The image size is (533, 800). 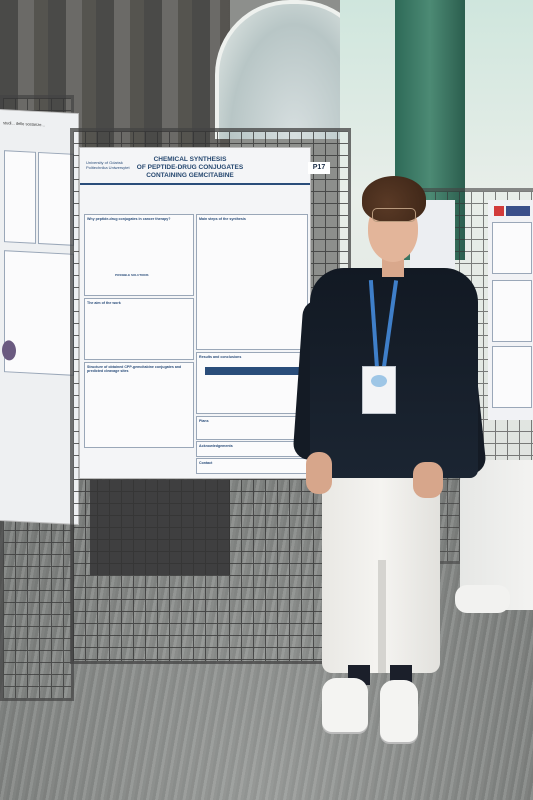 What do you see at coordinates (252, 383) in the screenshot?
I see `poster-panel-results: Results and conclusions` at bounding box center [252, 383].